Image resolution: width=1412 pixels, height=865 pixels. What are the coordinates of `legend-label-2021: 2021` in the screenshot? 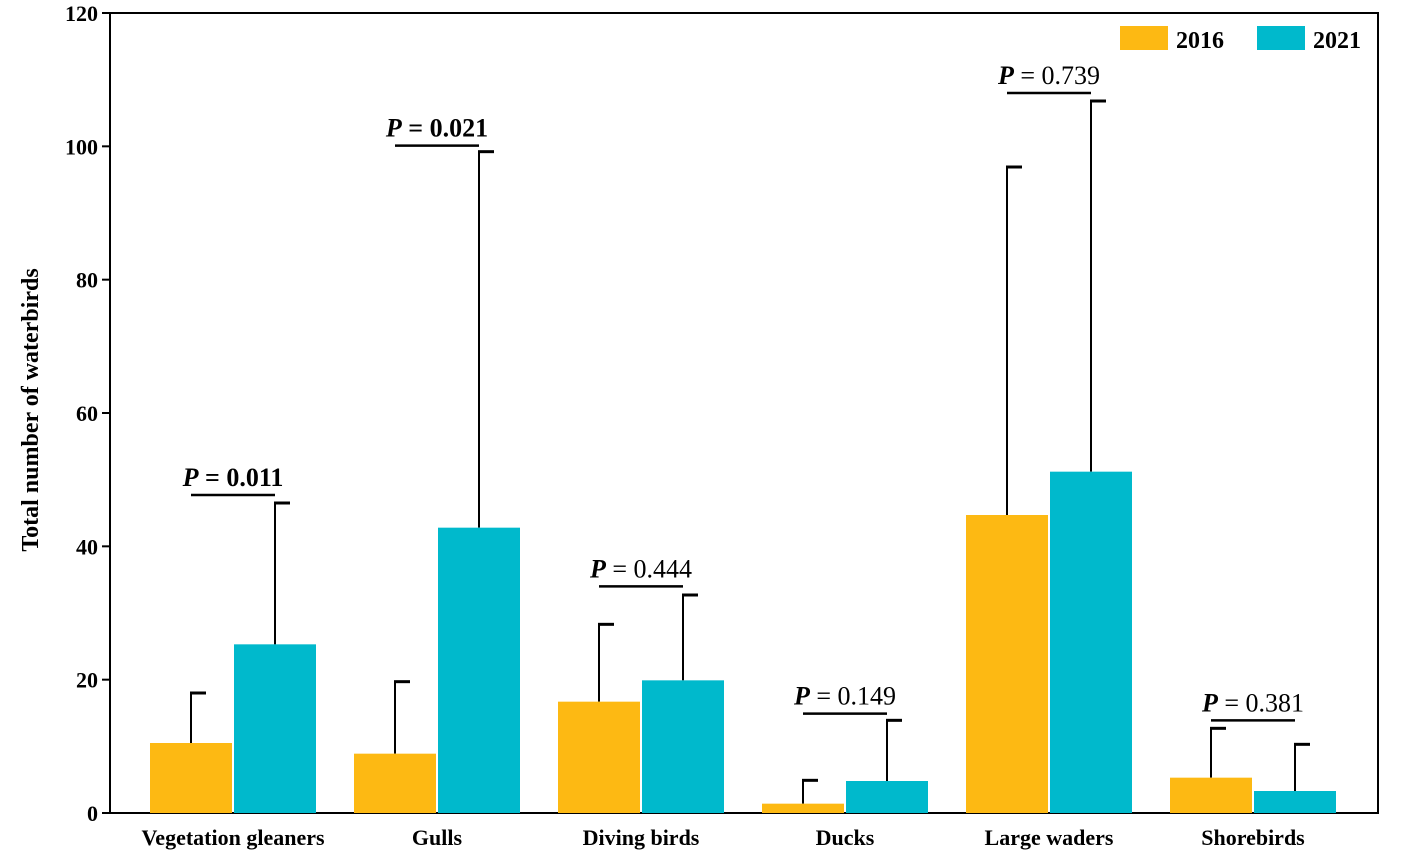 It's located at (1337, 41).